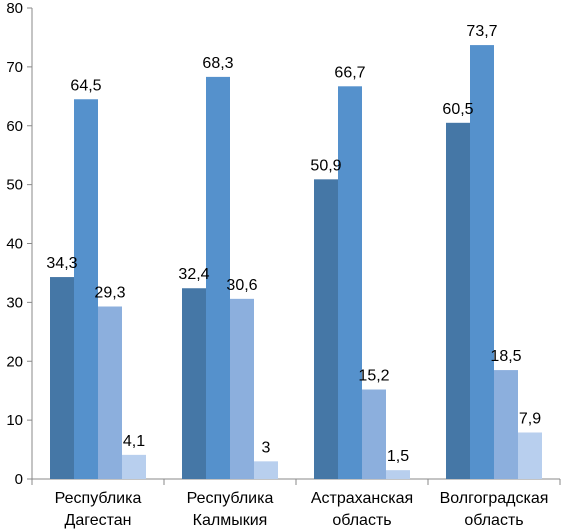 The height and width of the screenshot is (532, 564). I want to click on data-label: 34,3, so click(61, 263).